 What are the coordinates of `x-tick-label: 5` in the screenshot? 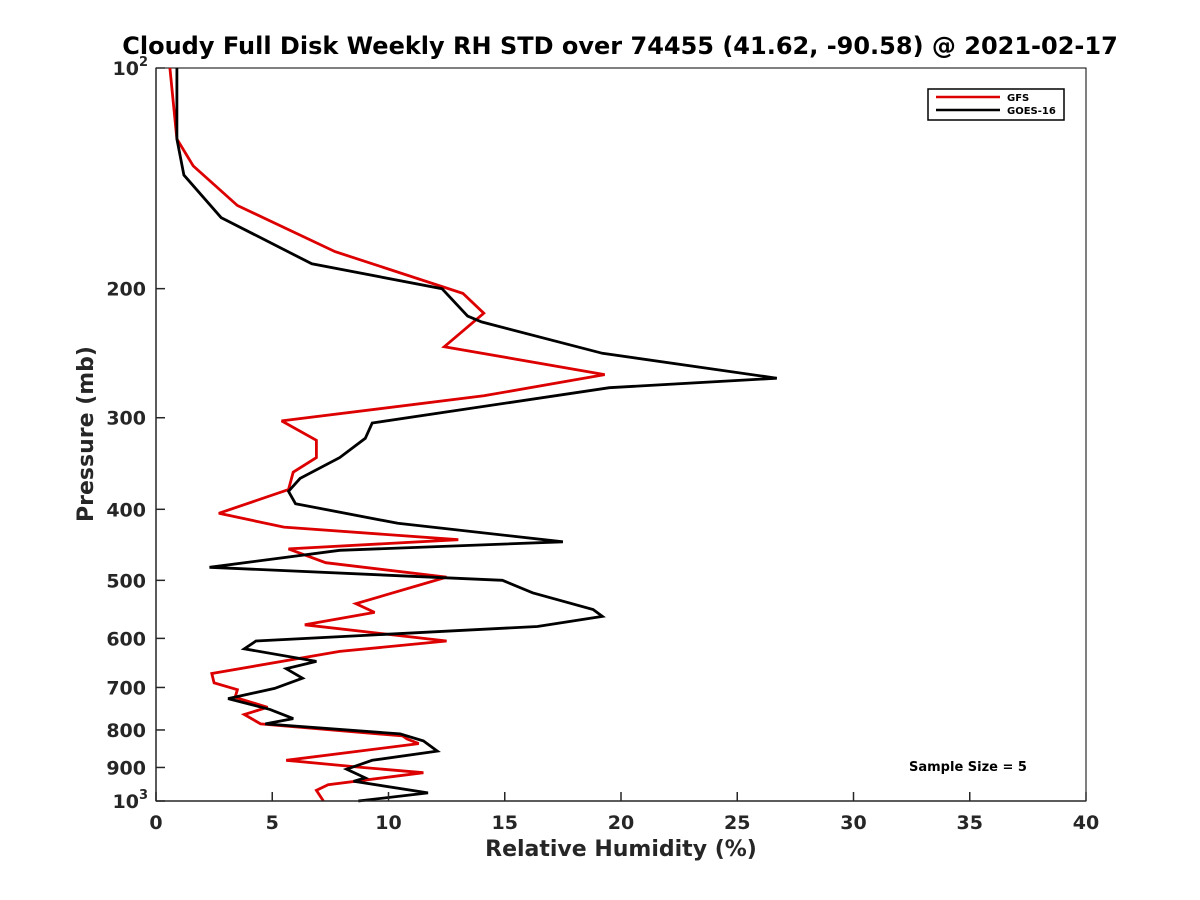 It's located at (272, 823).